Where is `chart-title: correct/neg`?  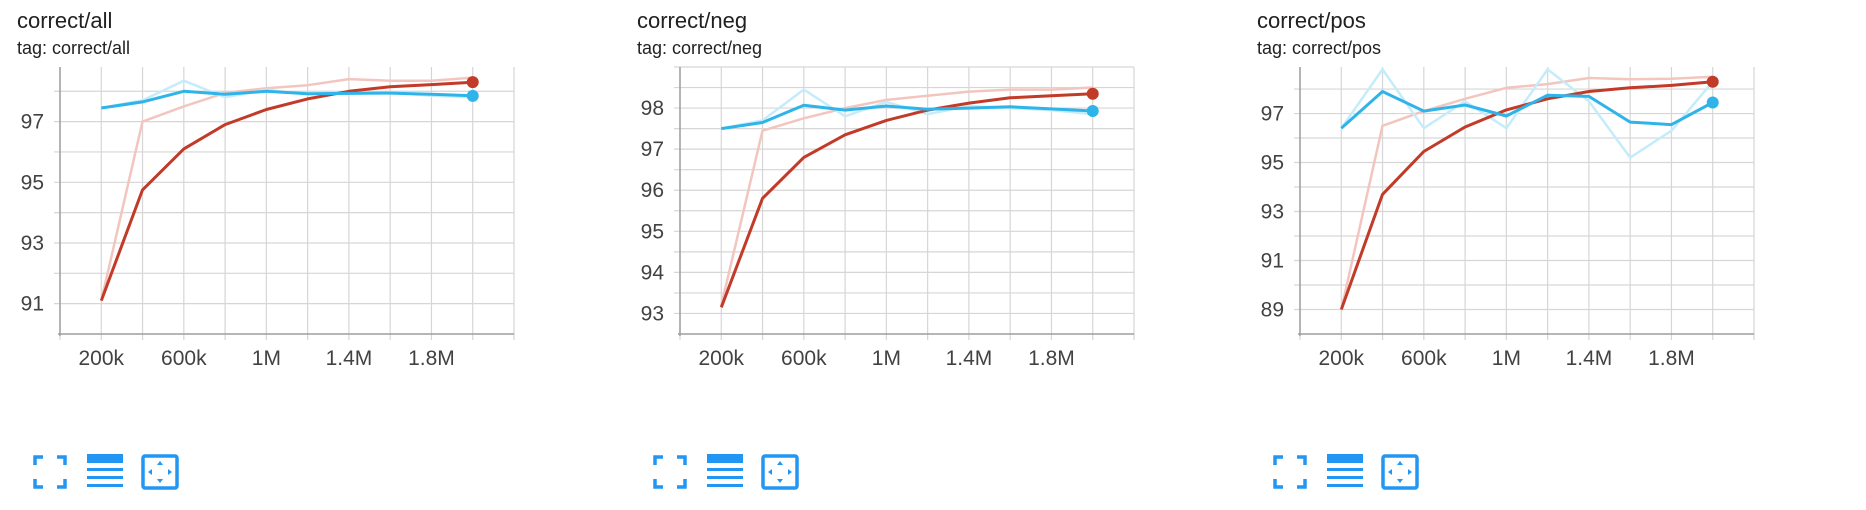
chart-title: correct/neg is located at coordinates (692, 20).